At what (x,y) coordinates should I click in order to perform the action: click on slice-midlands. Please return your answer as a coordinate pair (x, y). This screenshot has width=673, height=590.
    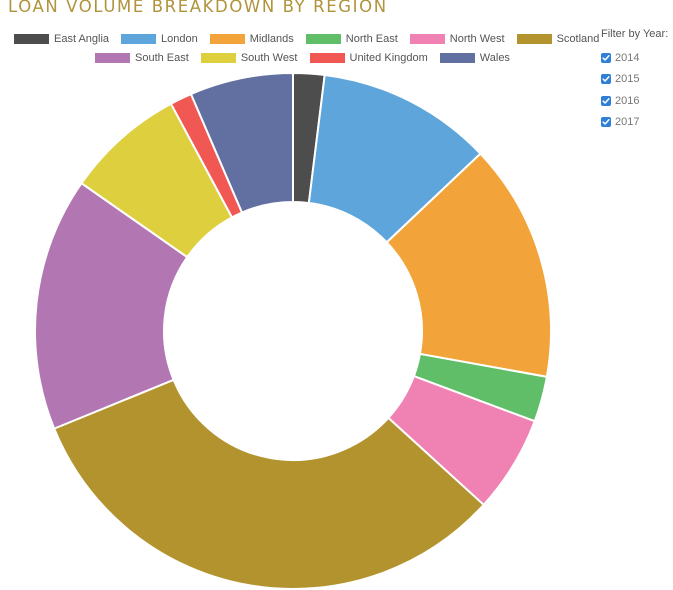
    Looking at the image, I should click on (468, 265).